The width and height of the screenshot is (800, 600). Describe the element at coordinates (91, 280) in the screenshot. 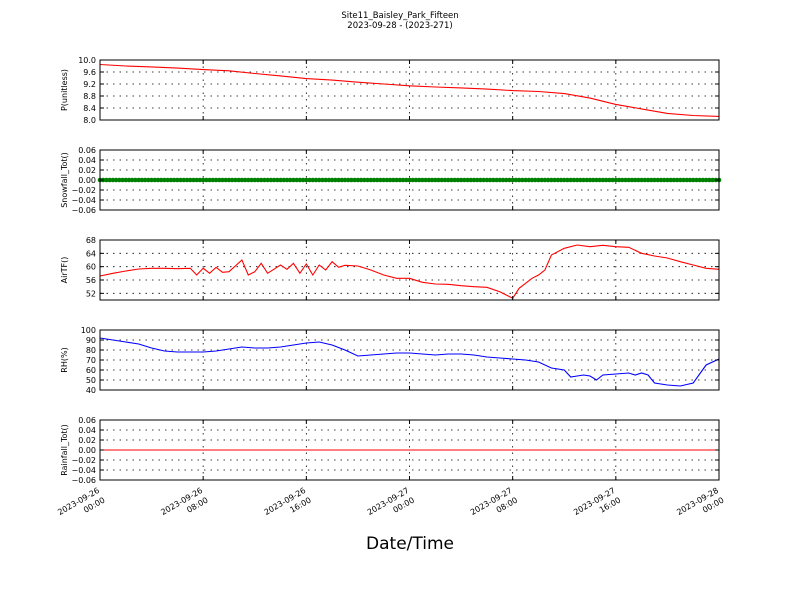

I see `y-tick-label: 56` at that location.